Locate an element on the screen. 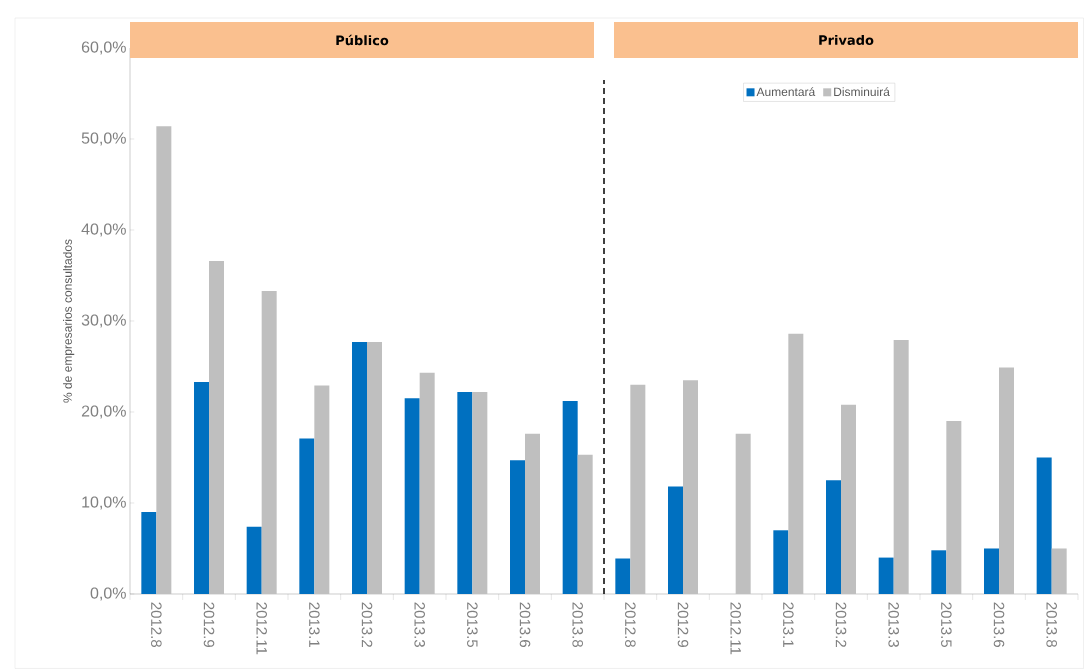 This screenshot has height=669, width=1084. y-tick-label: 0,0% is located at coordinates (108, 594).